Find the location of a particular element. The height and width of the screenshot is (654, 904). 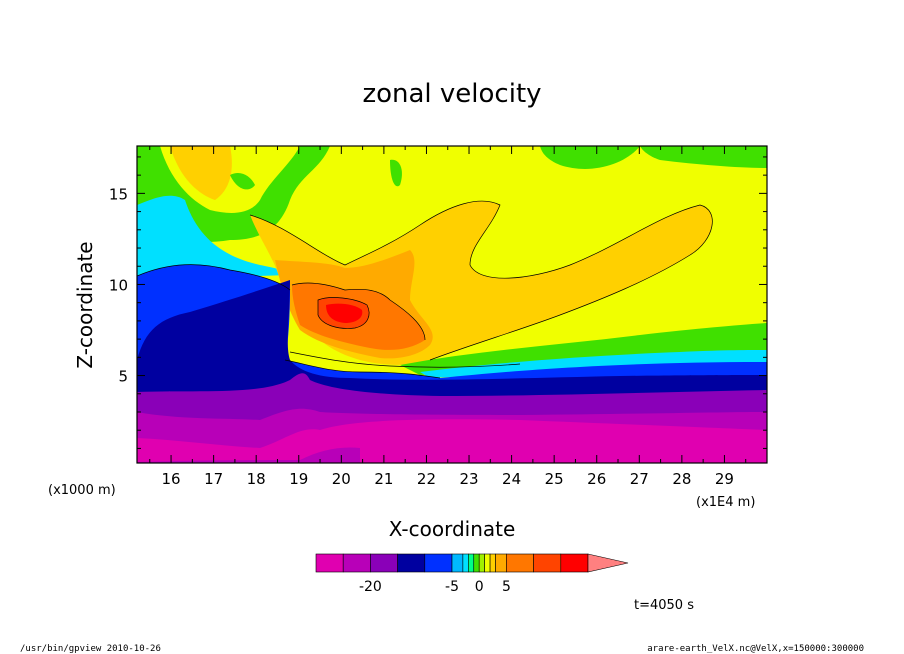

x-tick-label: 21 is located at coordinates (383, 479).